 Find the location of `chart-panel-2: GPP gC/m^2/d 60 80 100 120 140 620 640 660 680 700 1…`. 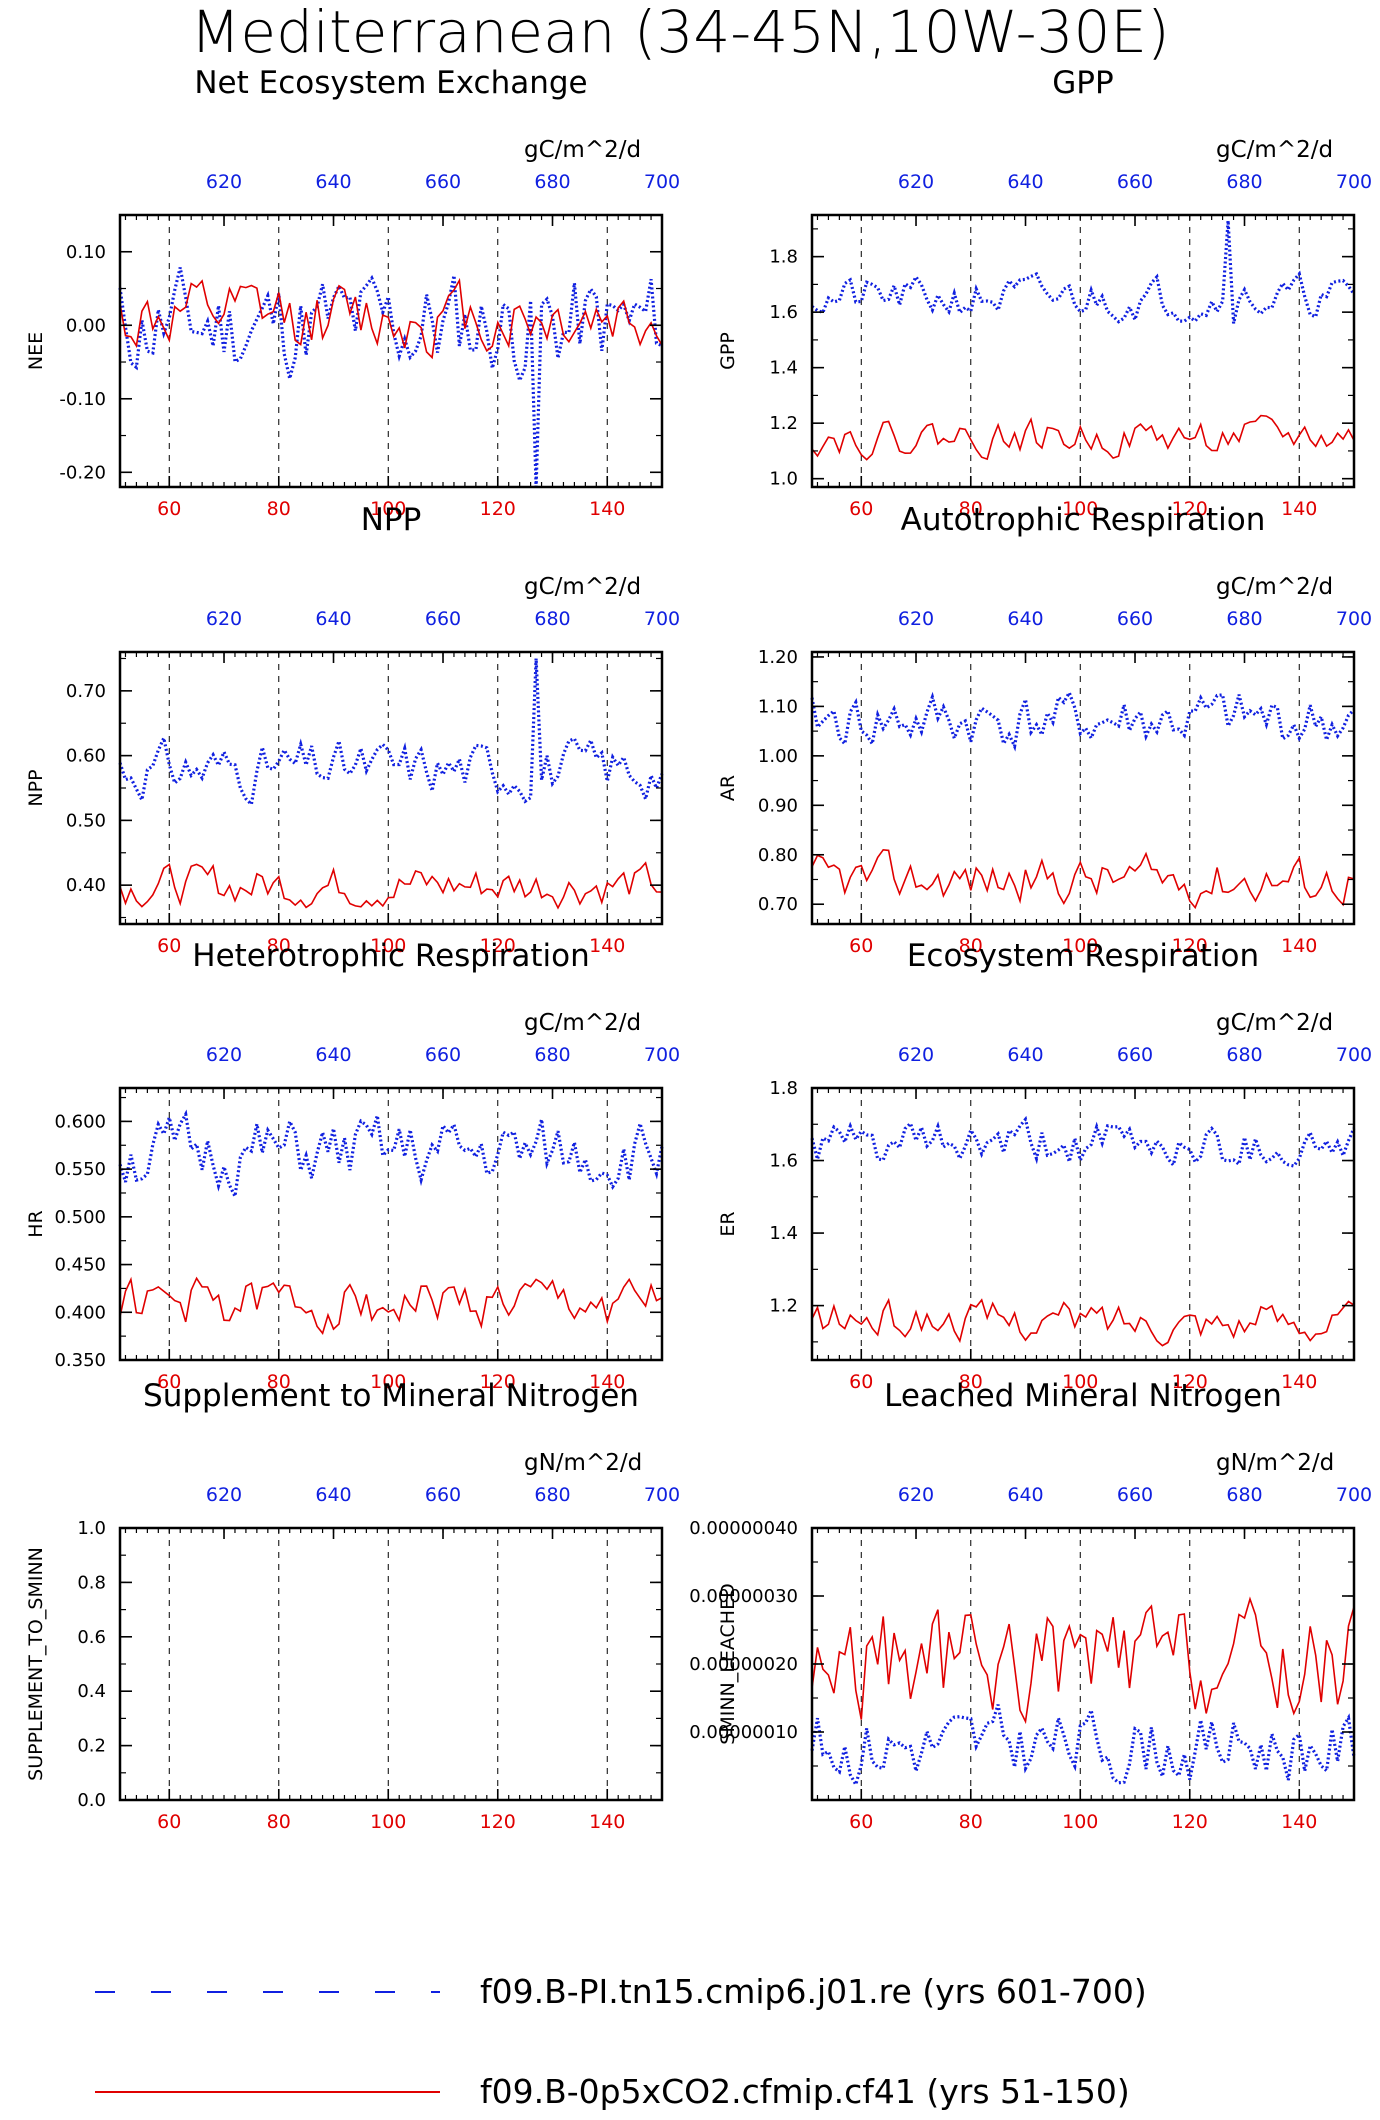

chart-panel-2: GPP gC/m^2/d 60 80 100 120 140 620 640 660 680 700 1… is located at coordinates (1044, 292).